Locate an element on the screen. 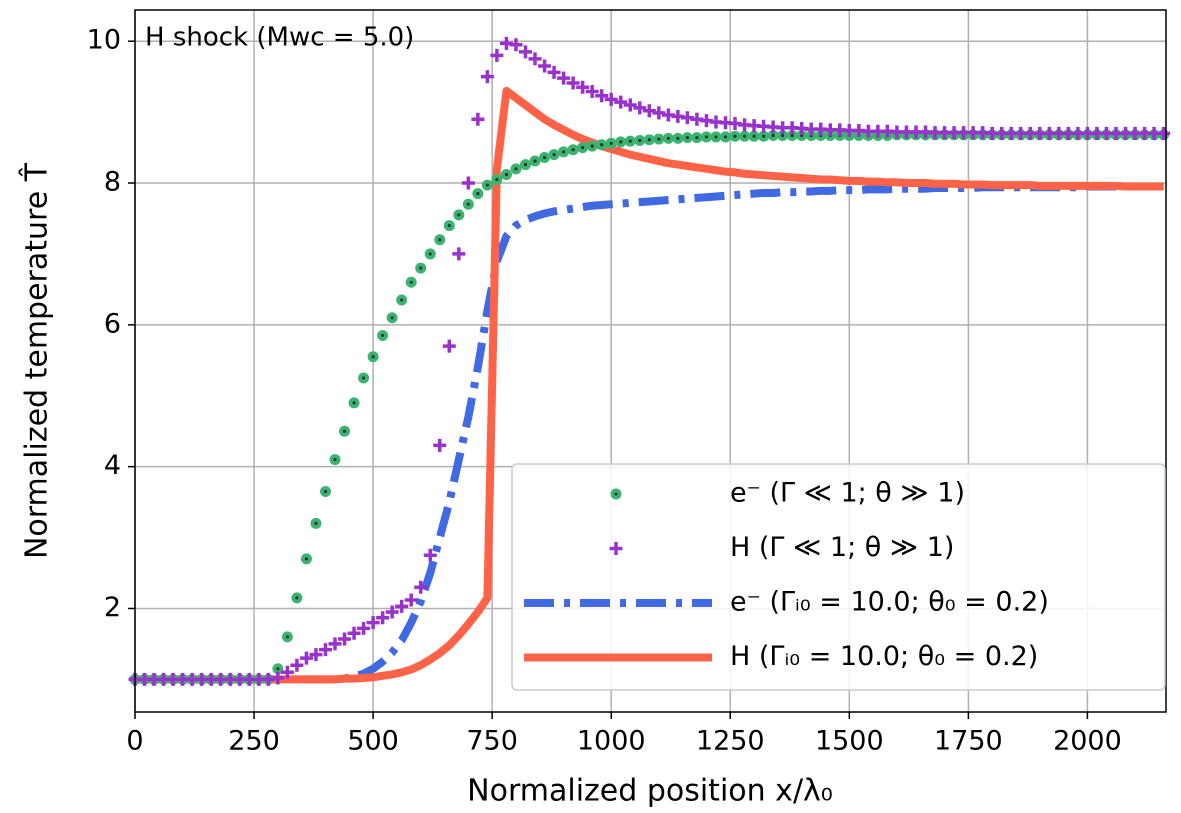 This screenshot has height=813, width=1181. y-tick-label: 4 is located at coordinates (112, 465).